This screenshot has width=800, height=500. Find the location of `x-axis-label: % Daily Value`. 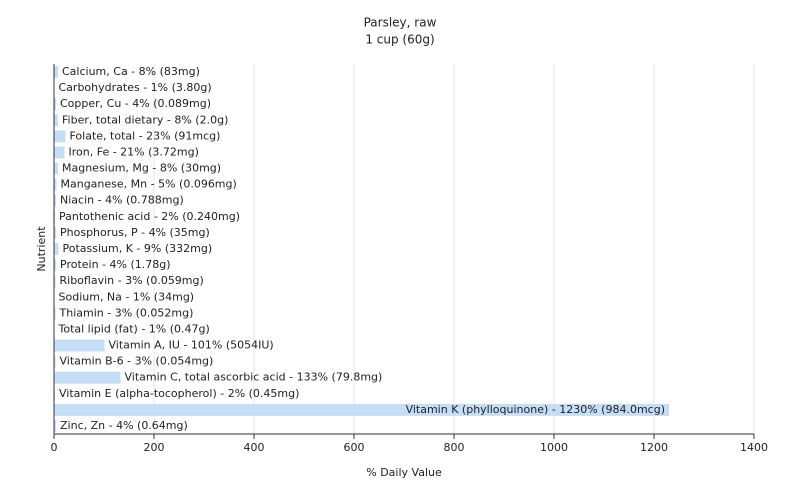

x-axis-label: % Daily Value is located at coordinates (404, 472).